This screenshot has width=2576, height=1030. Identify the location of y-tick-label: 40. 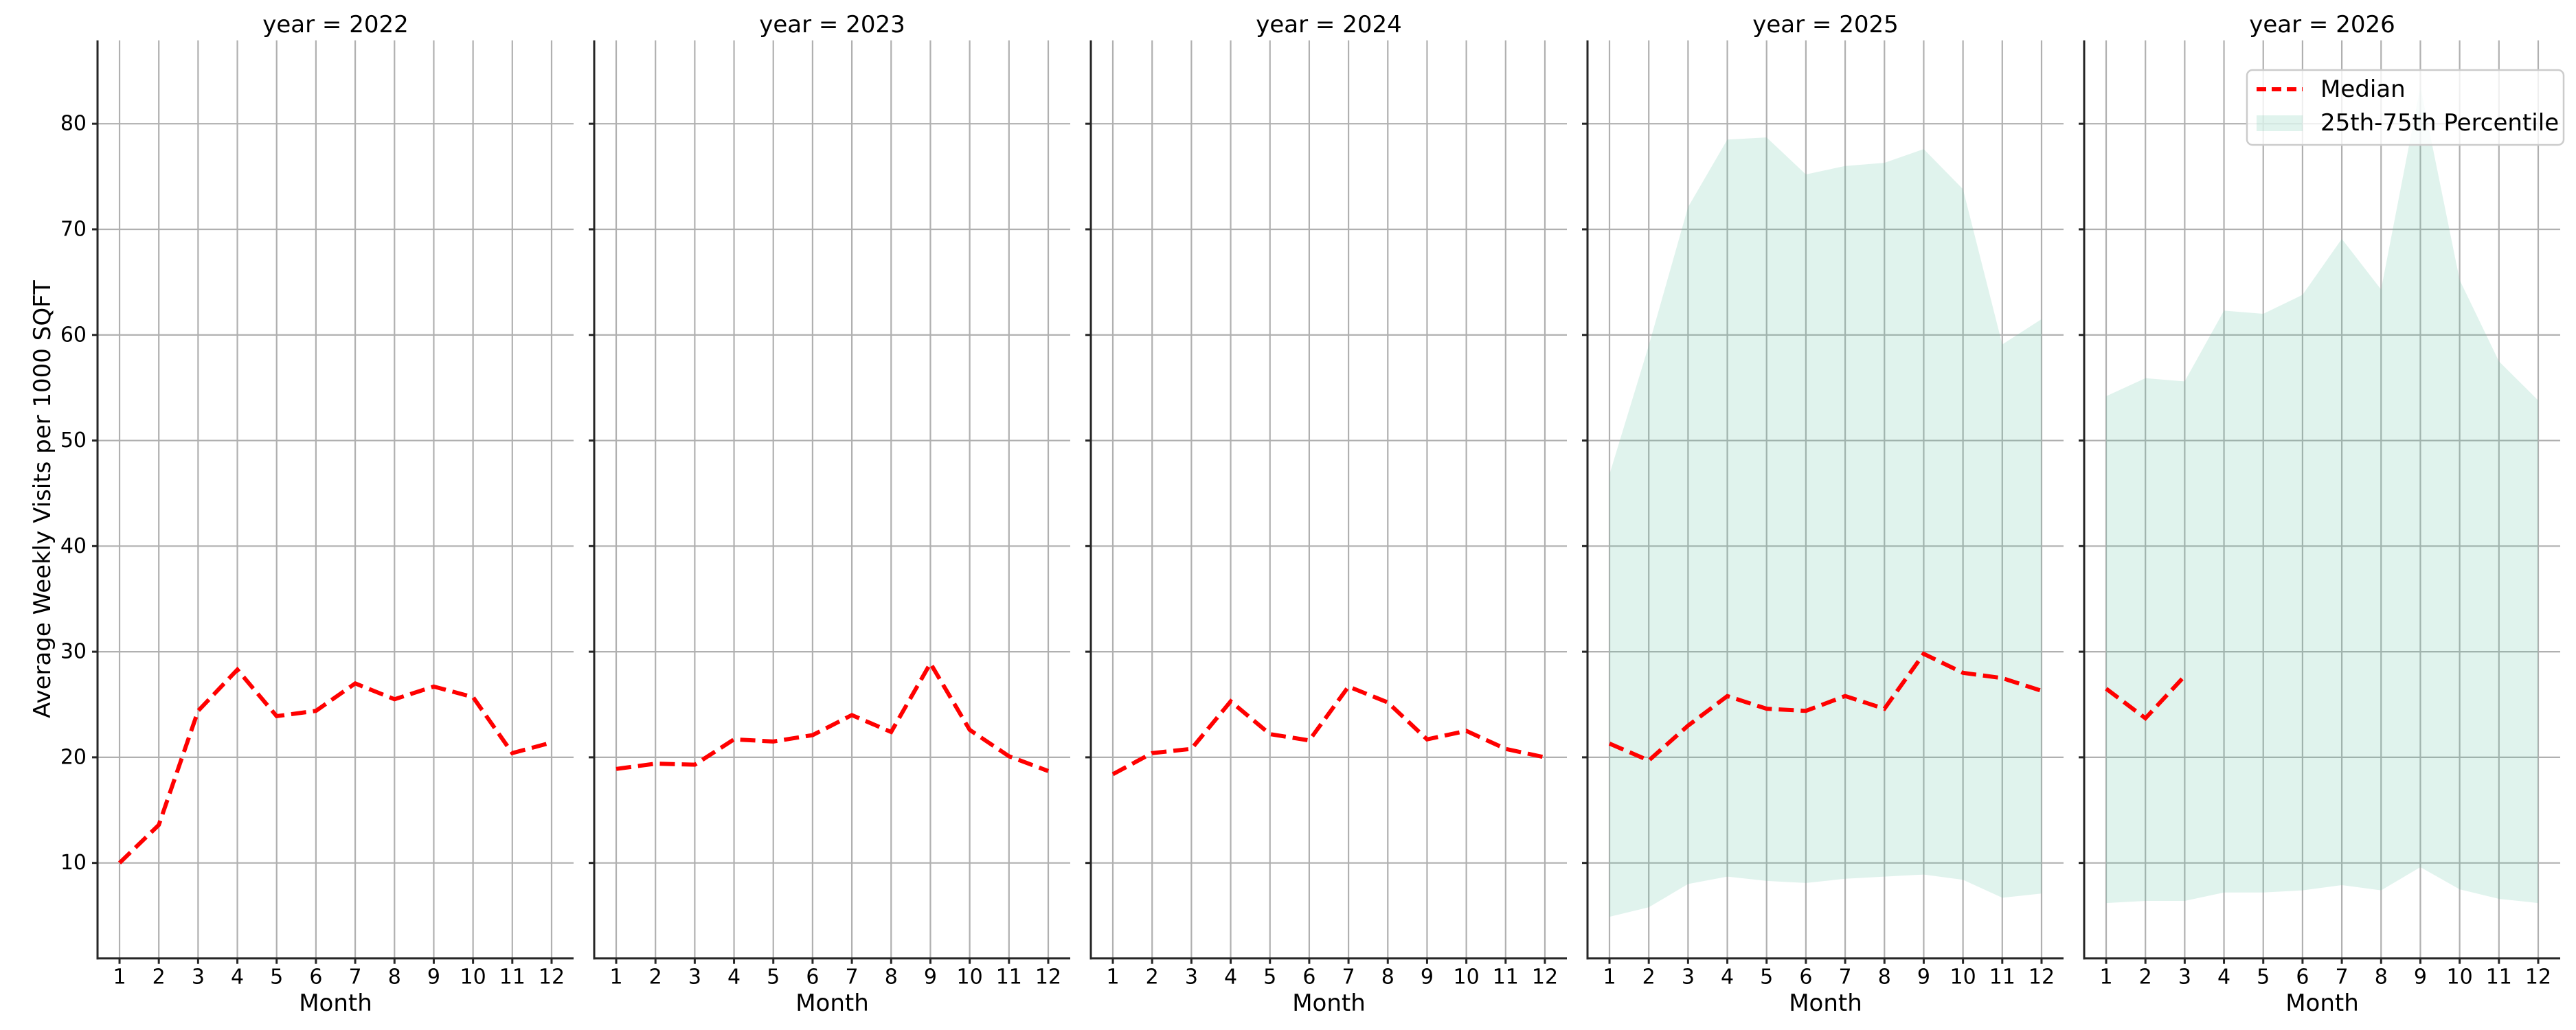
(73, 546).